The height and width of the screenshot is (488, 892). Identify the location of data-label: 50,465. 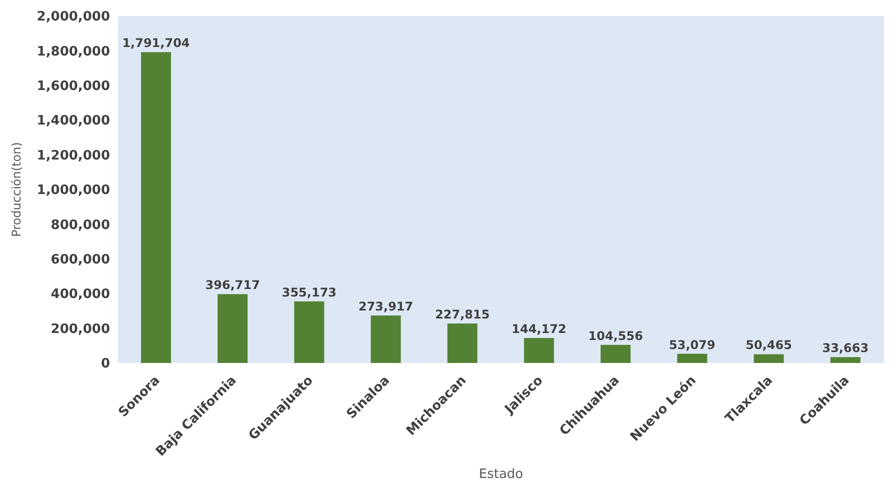
(769, 345).